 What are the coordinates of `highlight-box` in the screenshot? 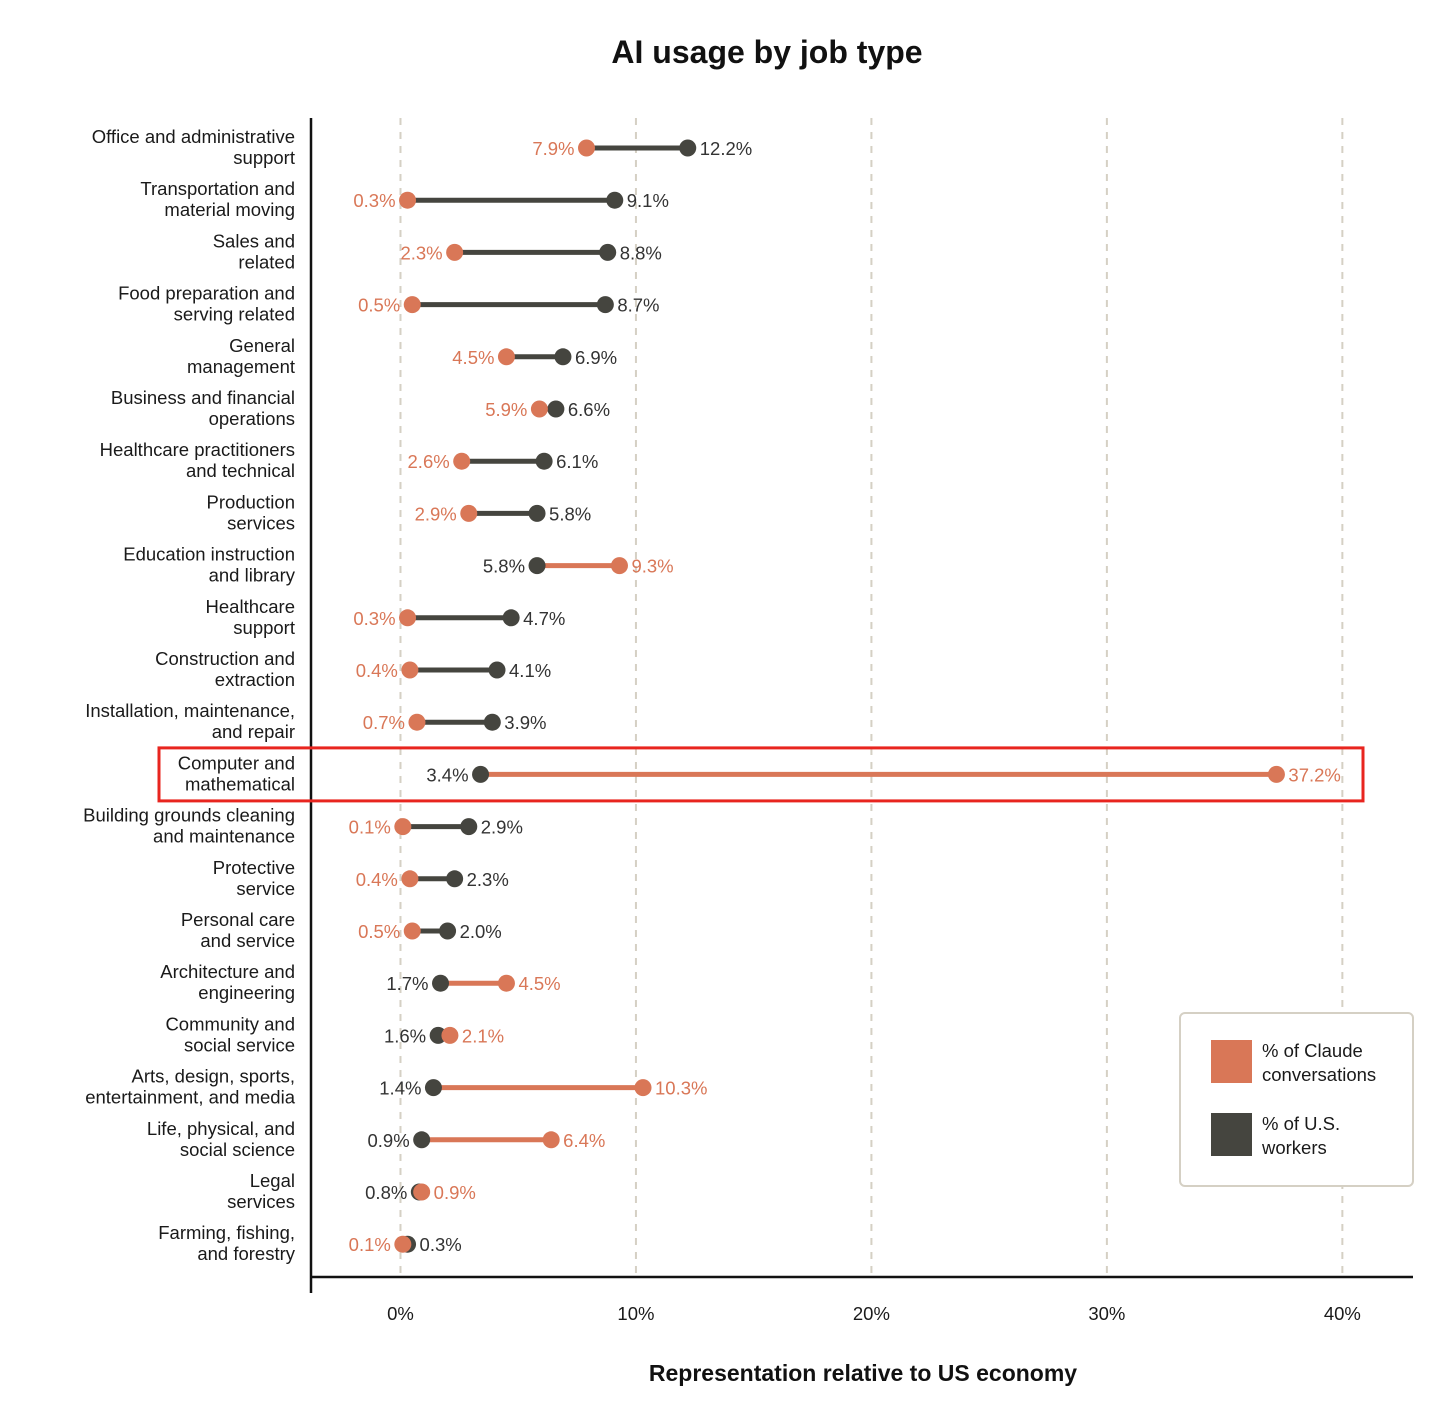 It's located at (761, 774).